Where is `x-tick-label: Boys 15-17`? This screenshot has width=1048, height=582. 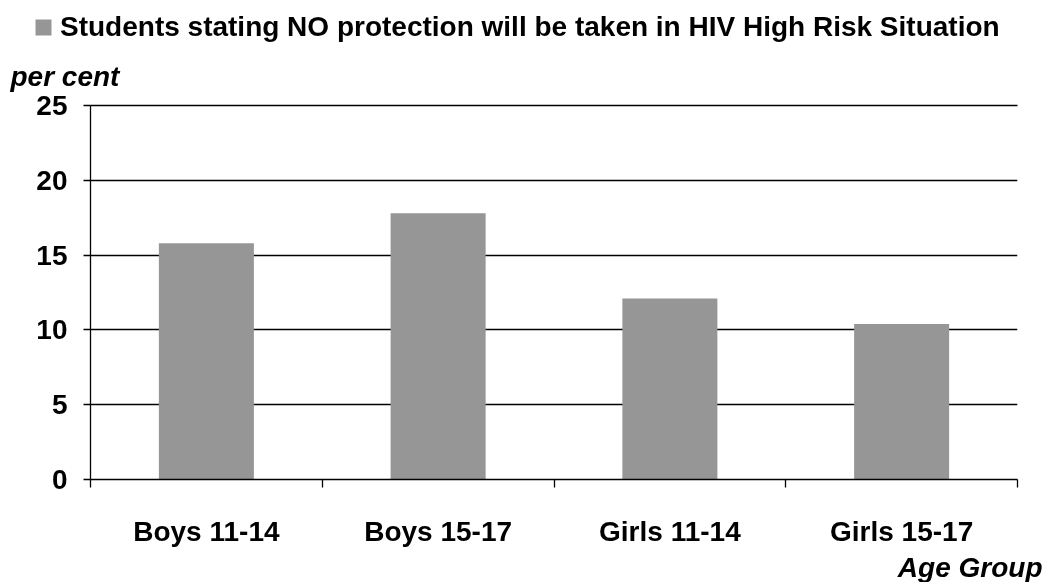 x-tick-label: Boys 15-17 is located at coordinates (438, 531).